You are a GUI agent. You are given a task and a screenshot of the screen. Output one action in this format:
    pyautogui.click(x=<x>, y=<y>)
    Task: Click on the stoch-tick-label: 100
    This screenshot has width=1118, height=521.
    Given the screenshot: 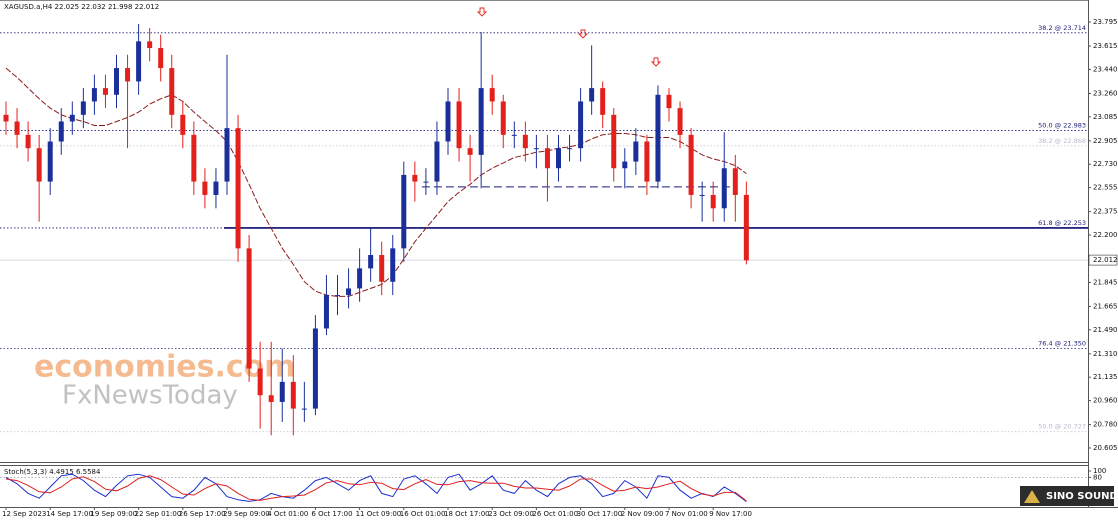 What is the action you would take?
    pyautogui.click(x=1099, y=471)
    